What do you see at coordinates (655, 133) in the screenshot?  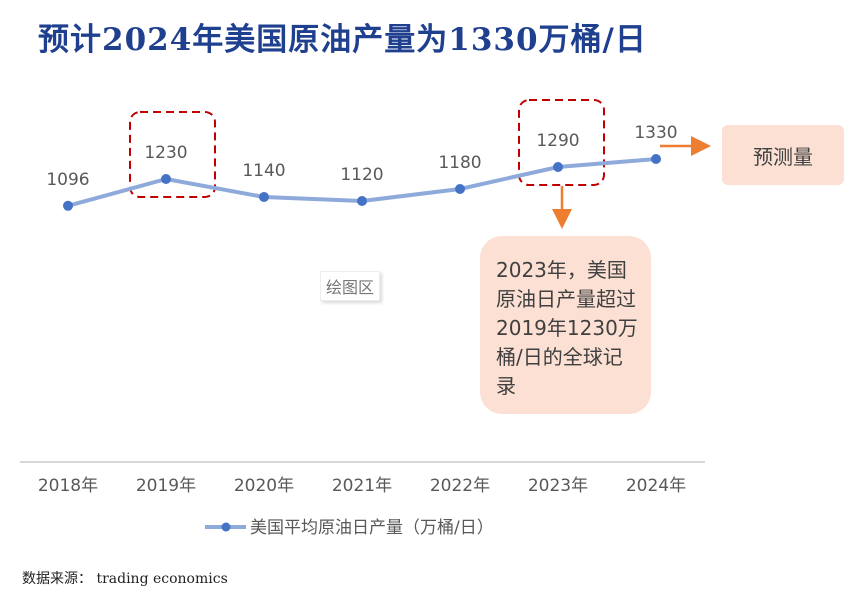 I see `data-label-2024年: 1330` at bounding box center [655, 133].